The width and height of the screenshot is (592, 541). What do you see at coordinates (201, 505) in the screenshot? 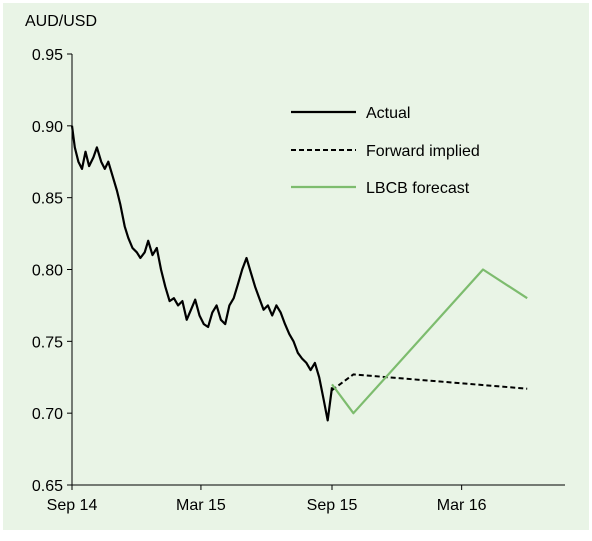
I see `x-tick-label: Mar 15` at bounding box center [201, 505].